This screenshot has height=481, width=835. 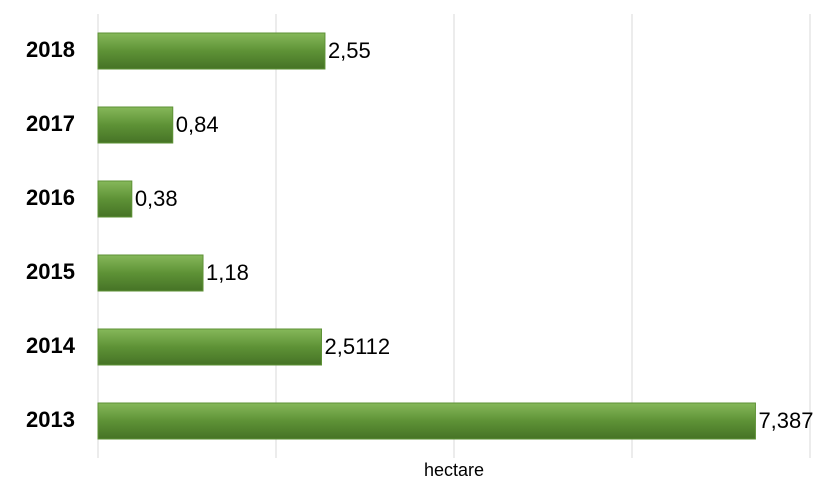 What do you see at coordinates (51, 345) in the screenshot?
I see `y-tick-label: 2014` at bounding box center [51, 345].